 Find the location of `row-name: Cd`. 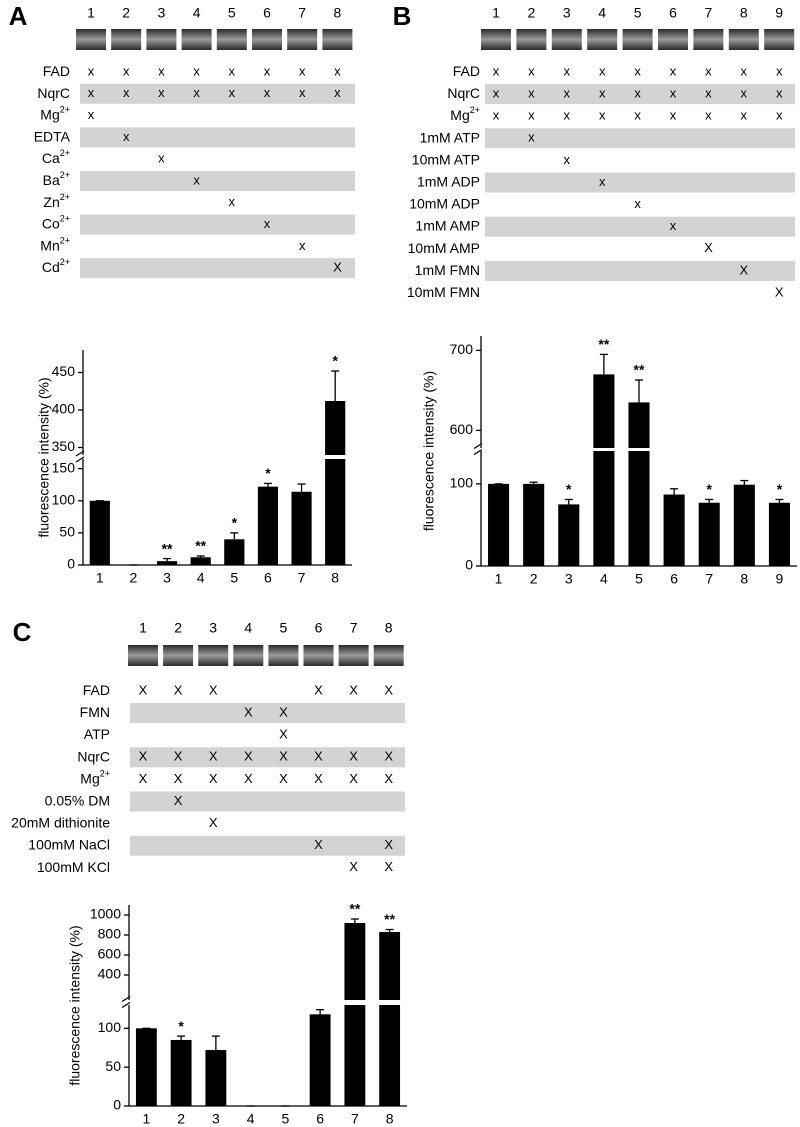

row-name: Cd is located at coordinates (51, 267).